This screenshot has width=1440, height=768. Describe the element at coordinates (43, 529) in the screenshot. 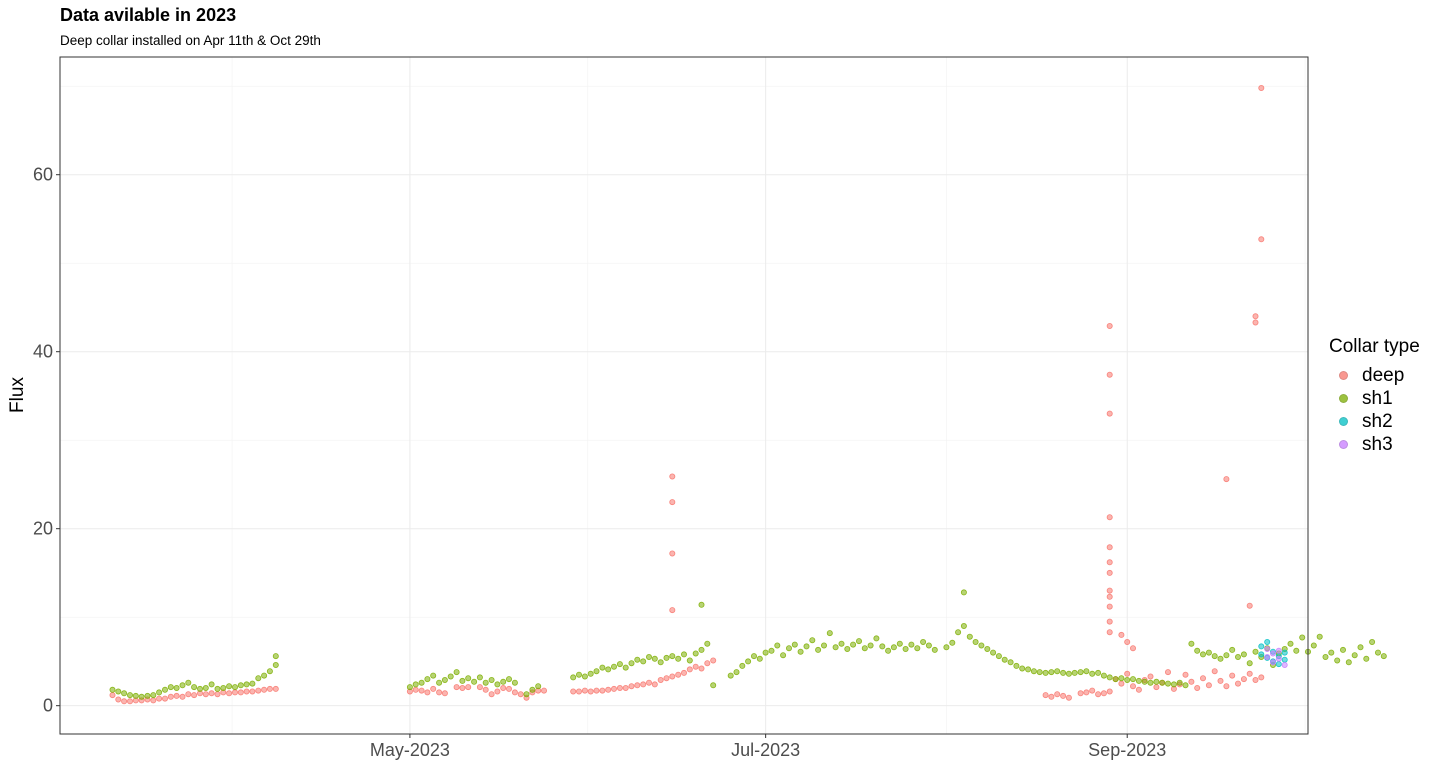

I see `y-tick-label: 20` at that location.